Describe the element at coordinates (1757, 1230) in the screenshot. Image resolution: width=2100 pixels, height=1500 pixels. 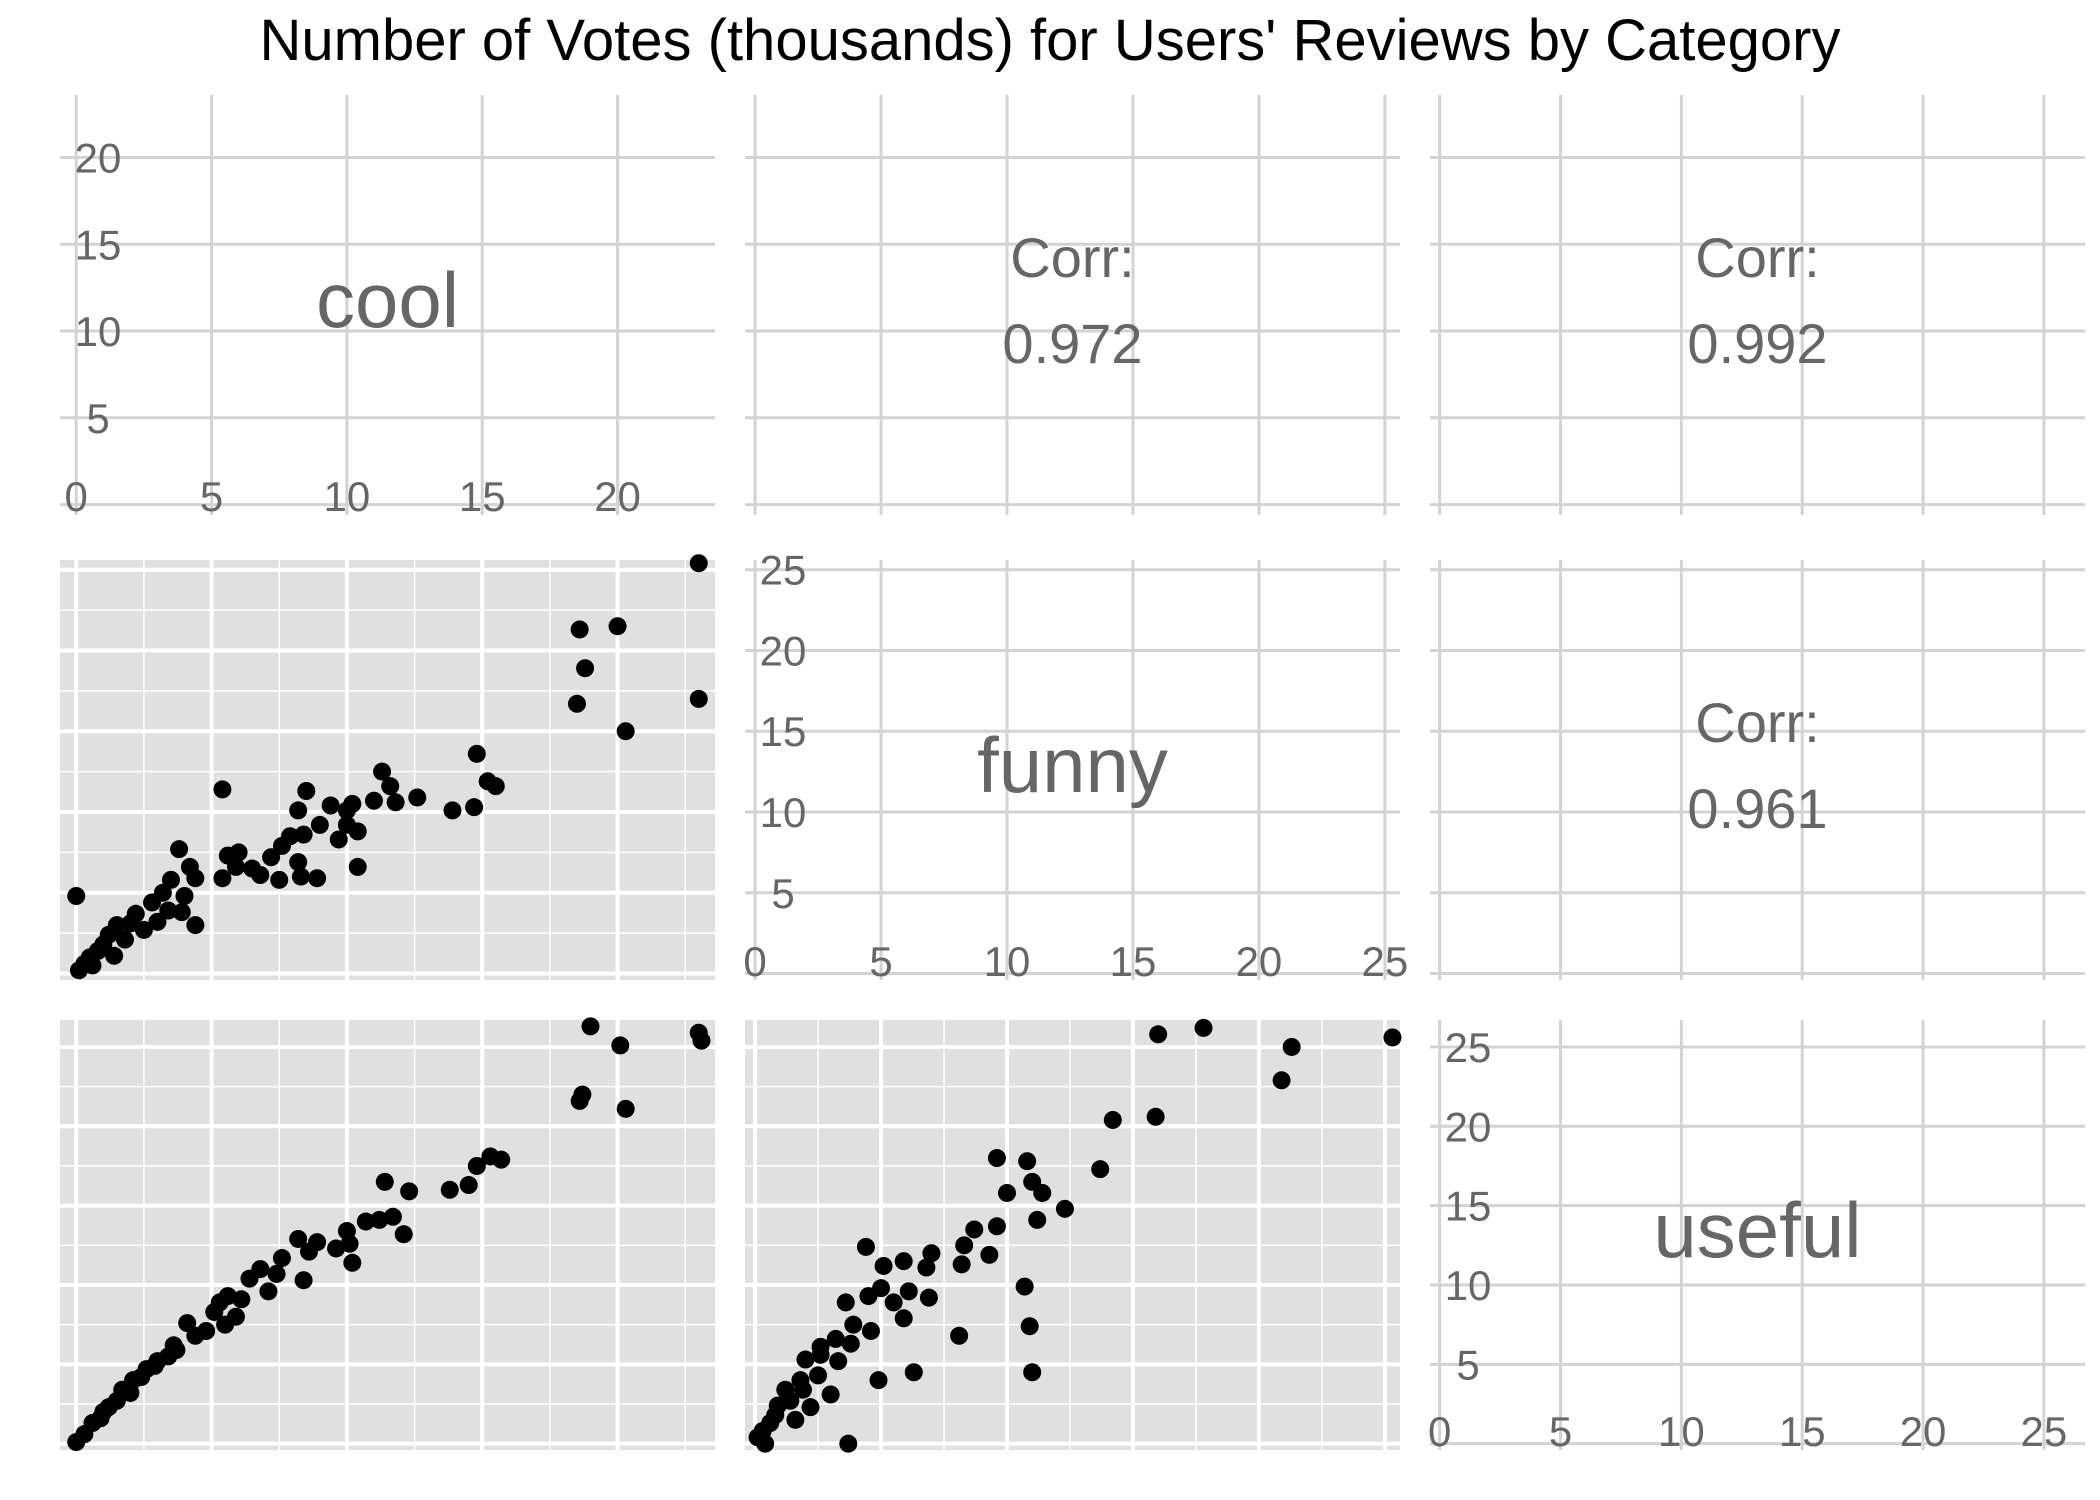
I see `variable-label-useful: useful` at that location.